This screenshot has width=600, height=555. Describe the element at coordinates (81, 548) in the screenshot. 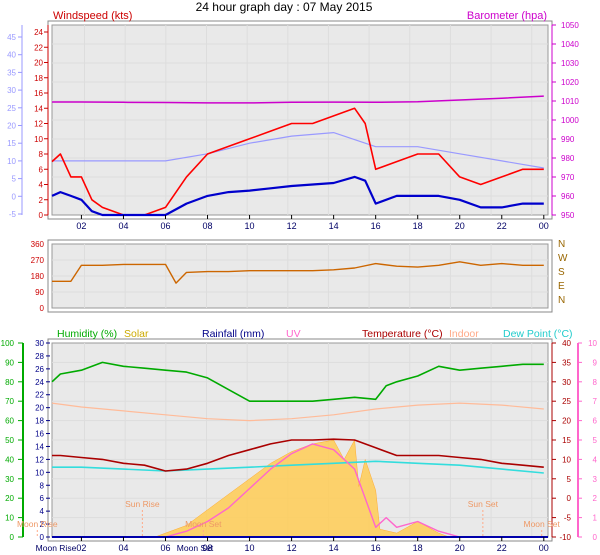

I see `x-tick-label: 02` at that location.